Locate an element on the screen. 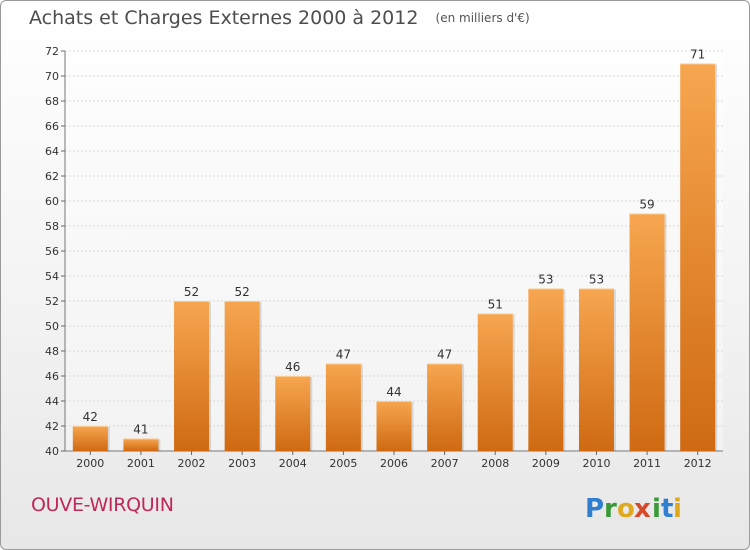  proxiti-logo: P r o x i t i is located at coordinates (633, 509).